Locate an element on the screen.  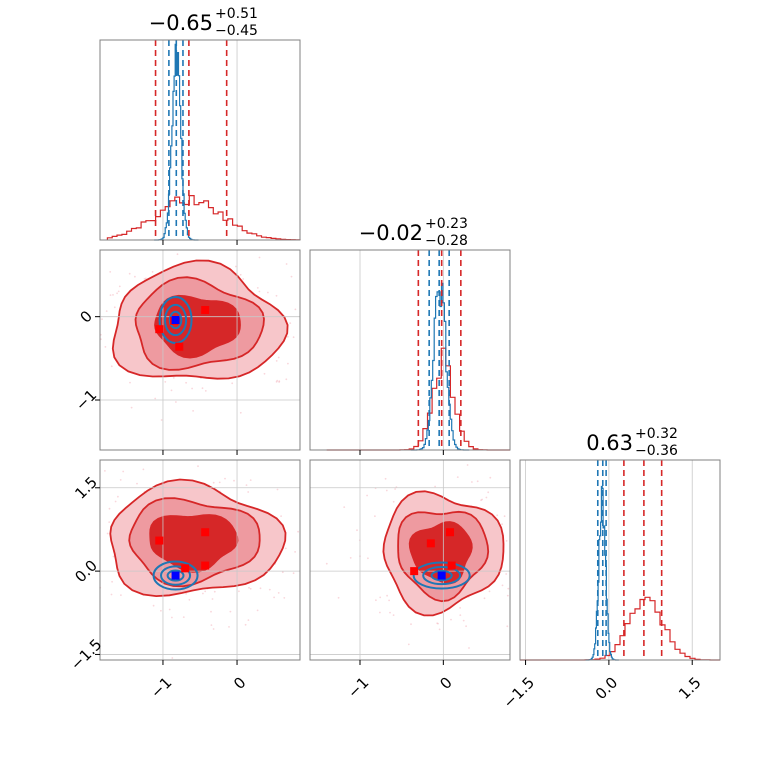
x-tick-label: 0 is located at coordinates (445, 682).